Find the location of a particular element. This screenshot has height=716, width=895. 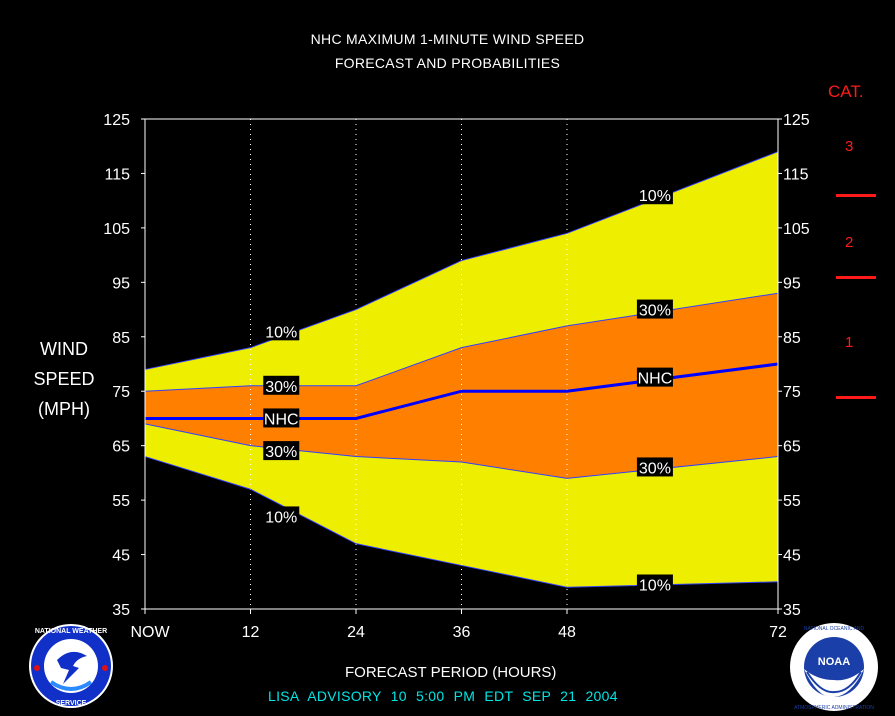

y-tick-label-left: 85 is located at coordinates (121, 338).